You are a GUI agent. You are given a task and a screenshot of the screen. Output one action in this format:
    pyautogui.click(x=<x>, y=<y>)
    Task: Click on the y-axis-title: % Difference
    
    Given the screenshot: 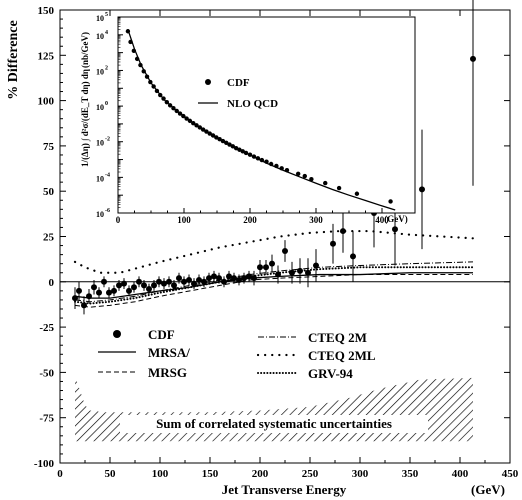 What is the action you would take?
    pyautogui.click(x=13, y=59)
    